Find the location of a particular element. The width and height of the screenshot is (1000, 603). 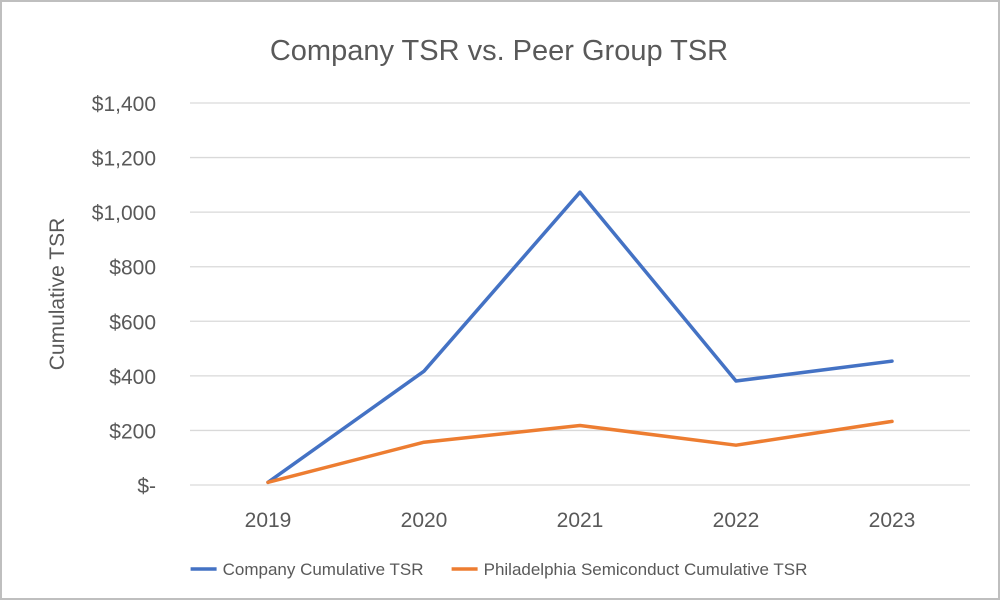

x-tick-label: 2020 is located at coordinates (424, 520).